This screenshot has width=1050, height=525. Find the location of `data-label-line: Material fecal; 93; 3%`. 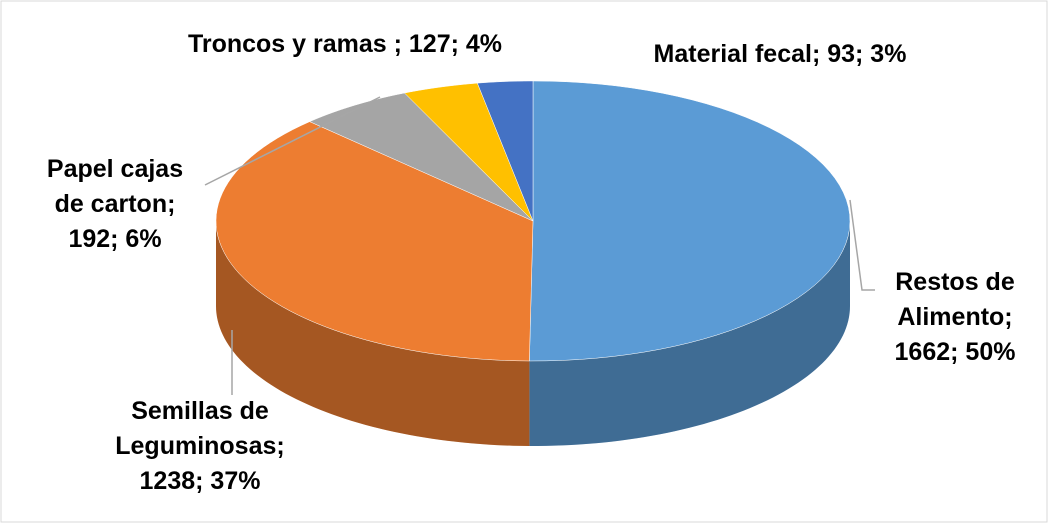

data-label-line: Material fecal; 93; 3% is located at coordinates (780, 54).